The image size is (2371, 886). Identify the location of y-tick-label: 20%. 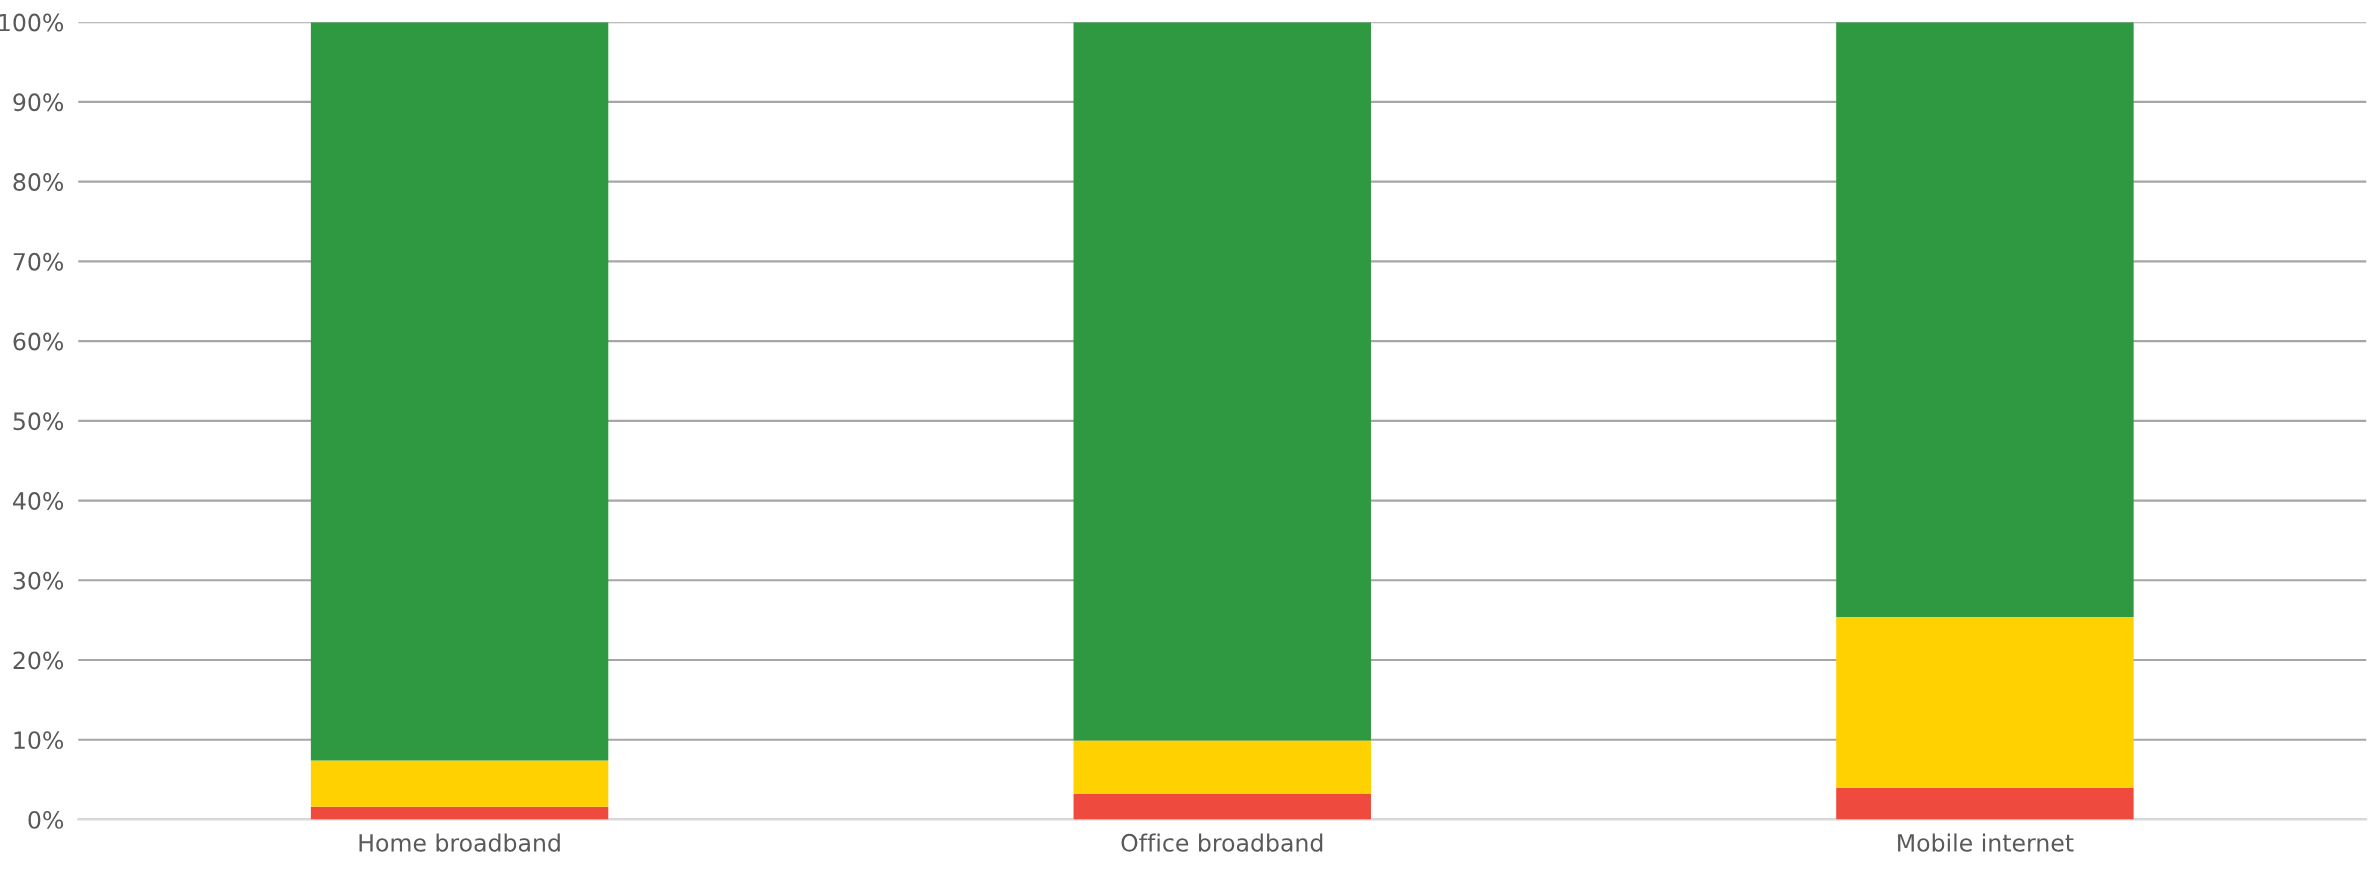
(38, 660).